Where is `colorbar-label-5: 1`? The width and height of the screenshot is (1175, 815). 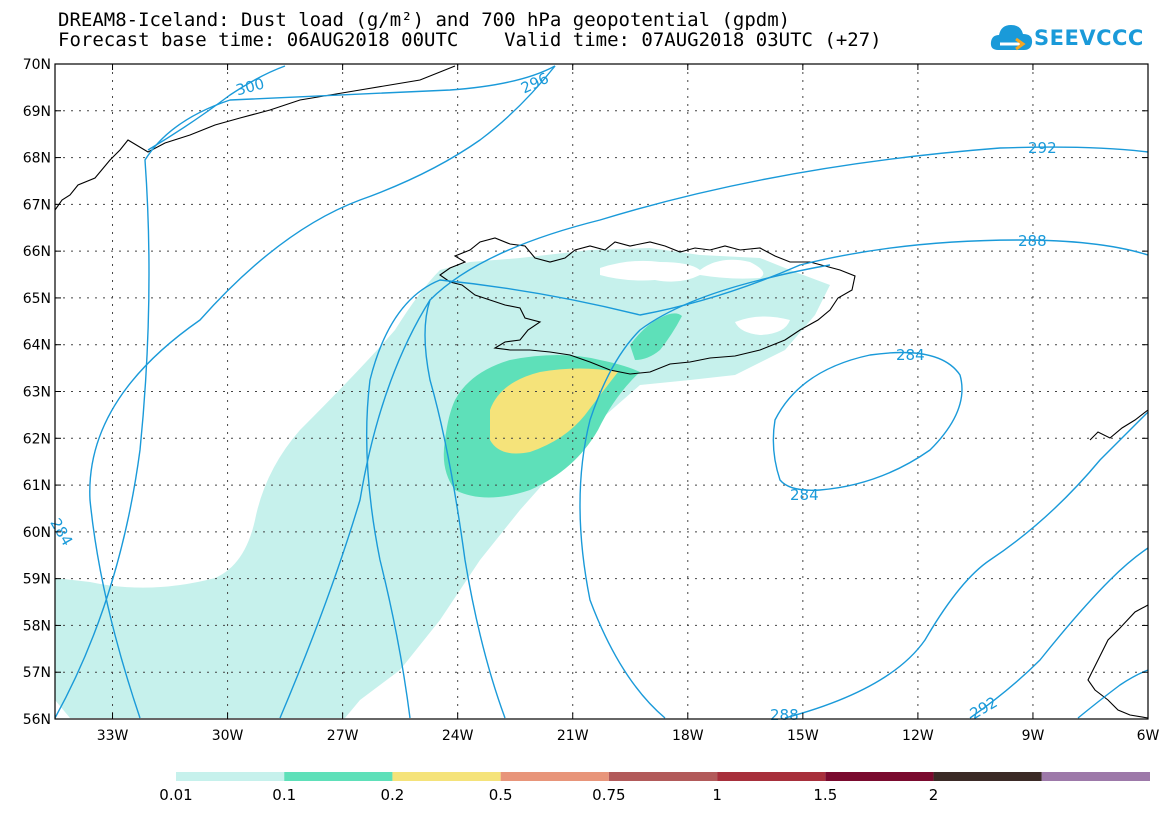
colorbar-label-5: 1 is located at coordinates (717, 795).